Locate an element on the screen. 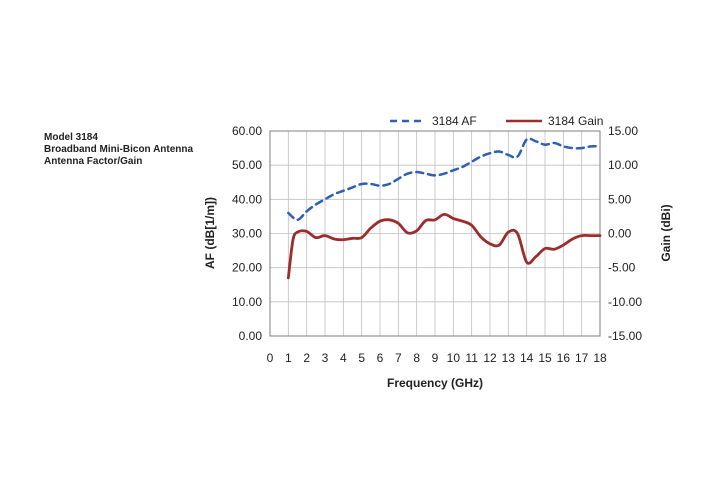  caption-product: Broadband Mini-Bicon Antenna is located at coordinates (119, 149).